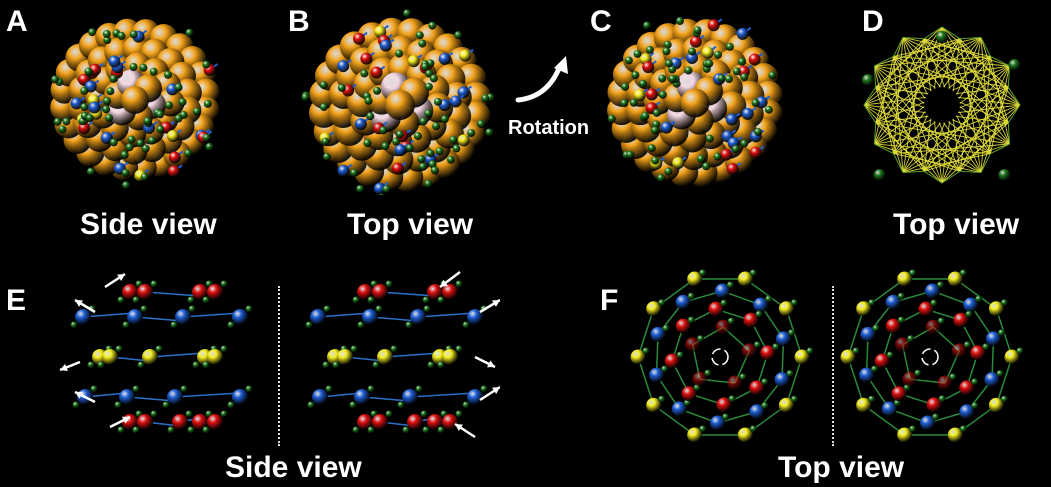 The height and width of the screenshot is (487, 1051). I want to click on ligand-shell-side-view-left, so click(156, 353).